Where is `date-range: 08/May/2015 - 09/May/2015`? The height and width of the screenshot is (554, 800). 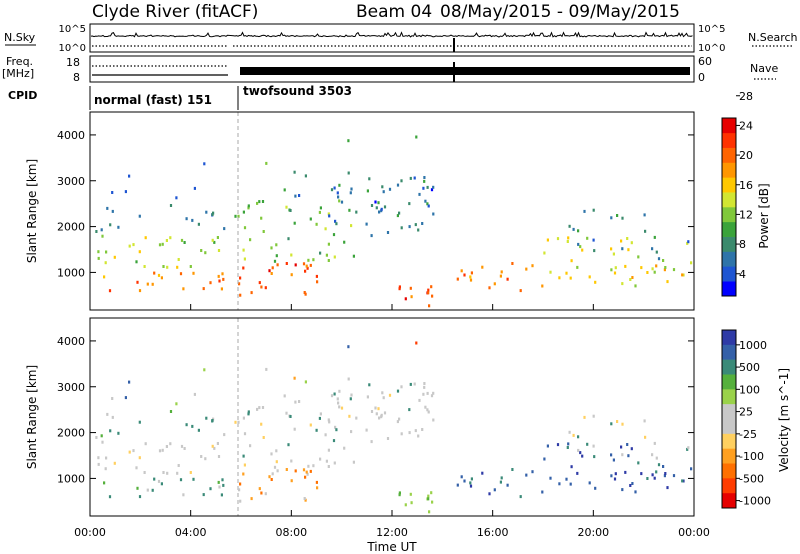
date-range: 08/May/2015 - 09/May/2015 is located at coordinates (560, 12).